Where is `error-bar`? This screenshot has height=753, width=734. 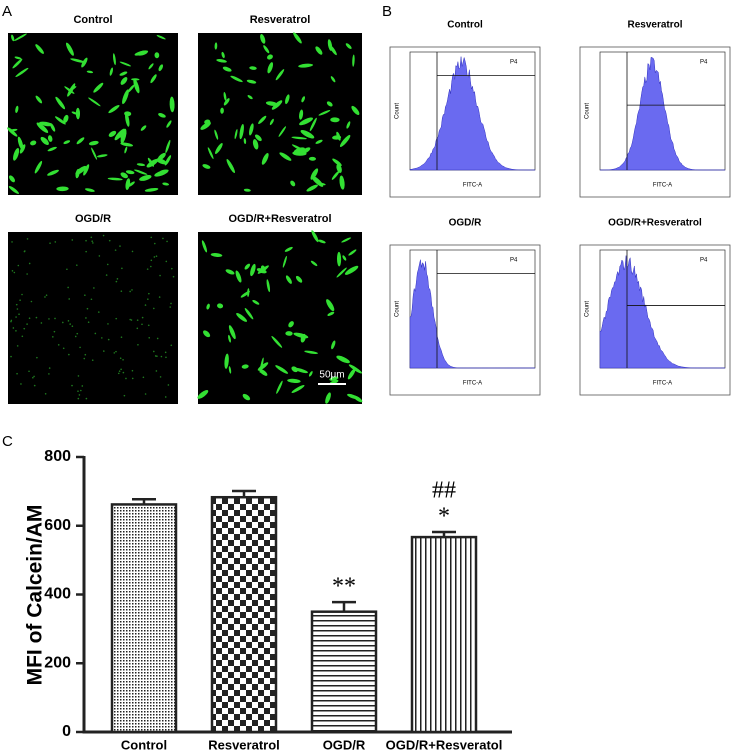 error-bar is located at coordinates (344, 606).